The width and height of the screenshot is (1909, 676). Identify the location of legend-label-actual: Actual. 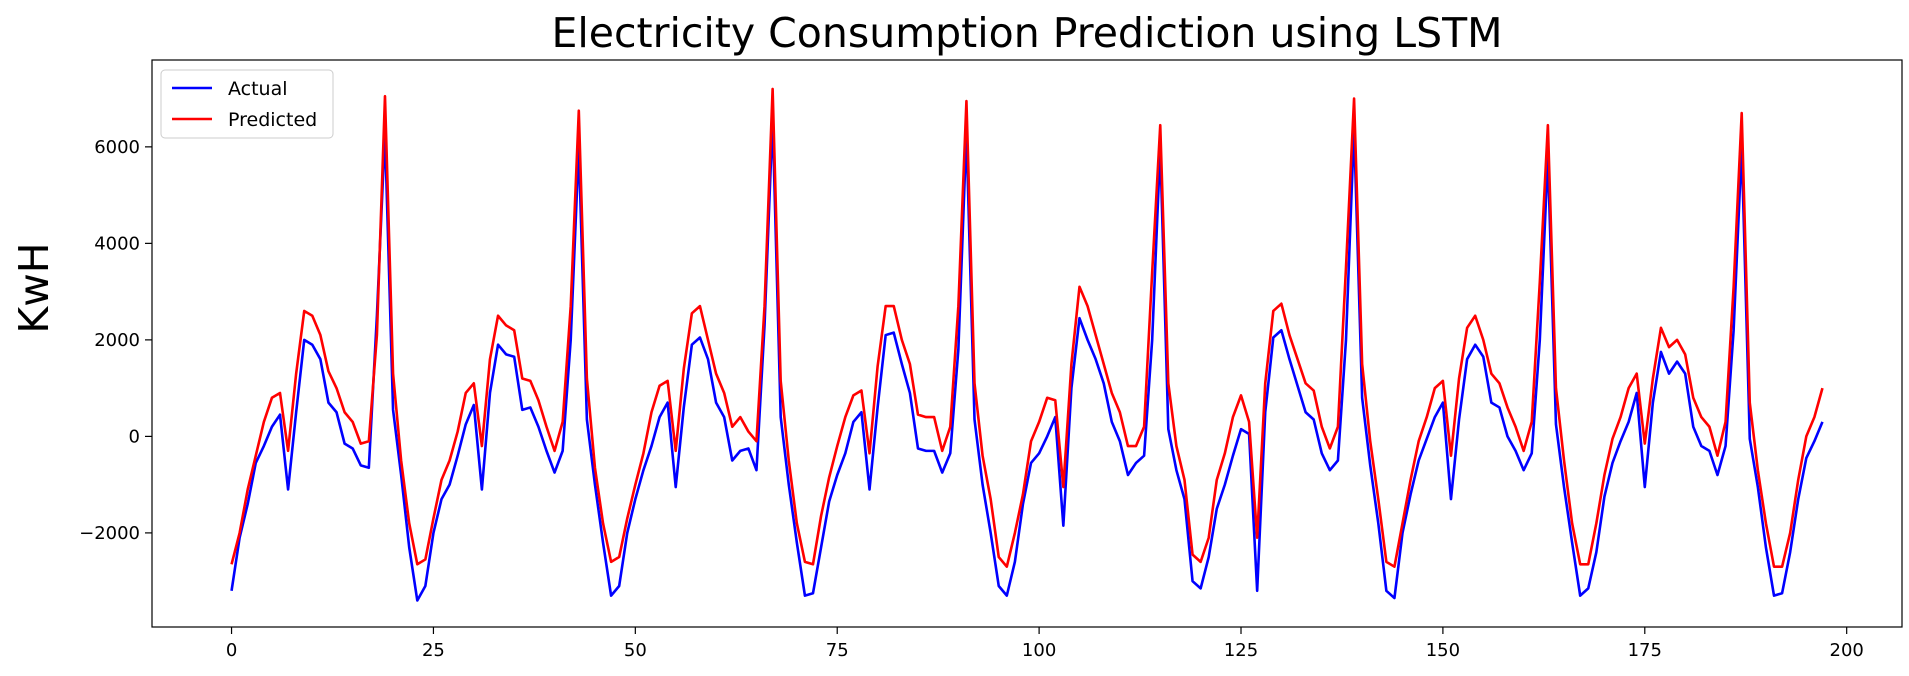
(258, 89).